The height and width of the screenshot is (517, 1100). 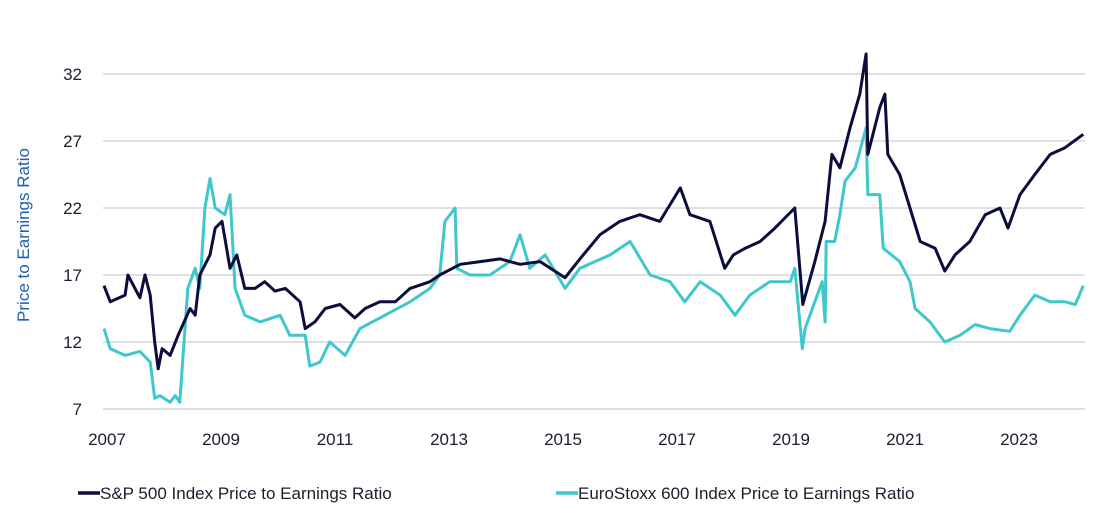 I want to click on y-axis-ticks: 7 12 17 22 27 32, so click(x=72, y=242).